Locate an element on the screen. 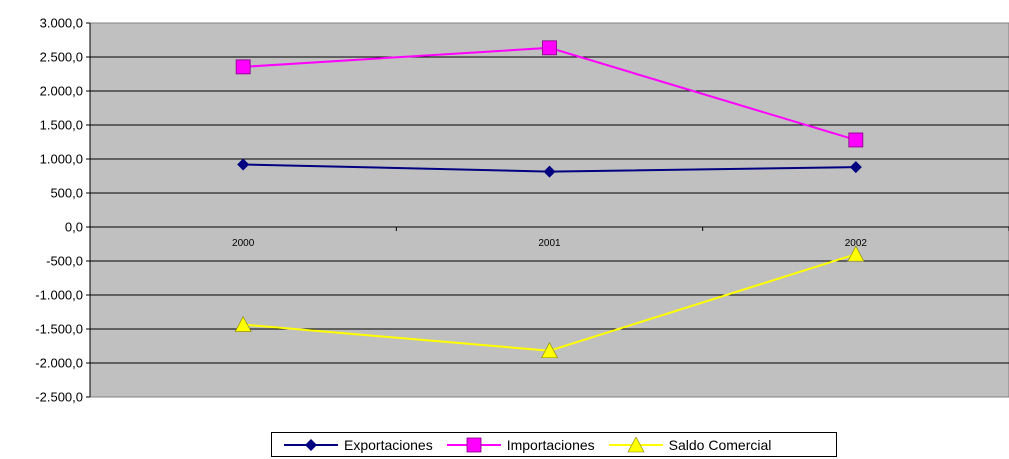  legend-item: Saldo Comercial is located at coordinates (689, 444).